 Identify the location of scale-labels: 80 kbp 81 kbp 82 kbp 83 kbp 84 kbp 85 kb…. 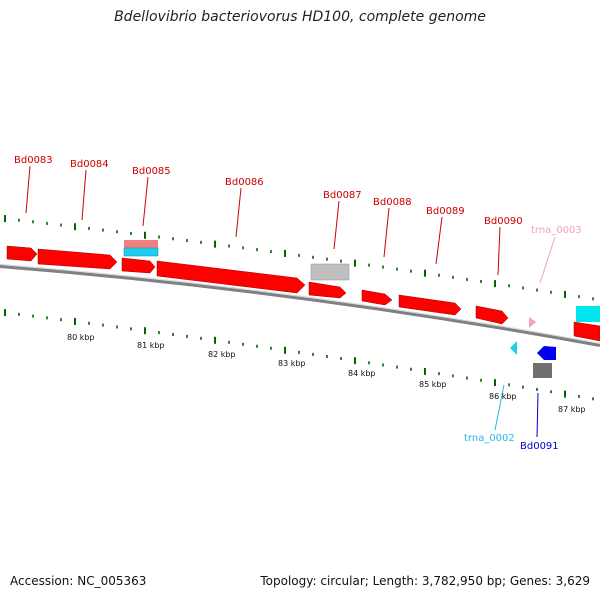
(326, 373).